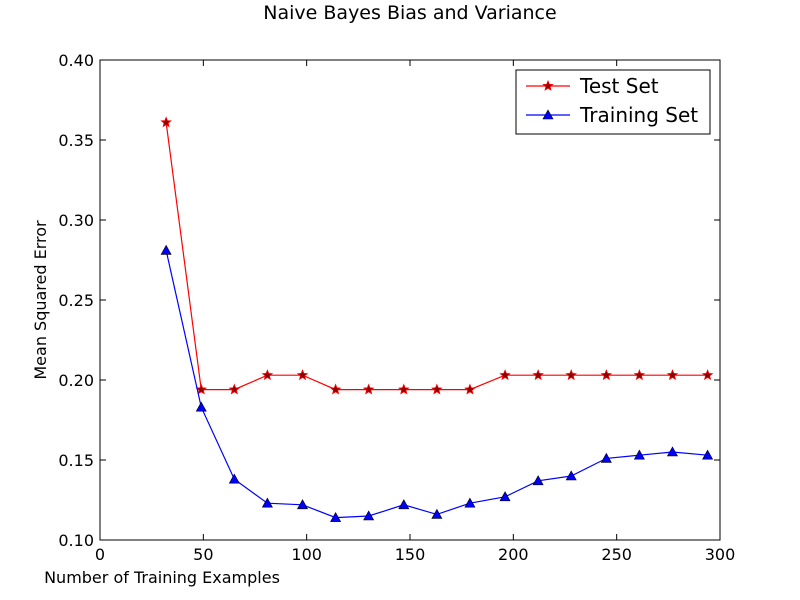 The height and width of the screenshot is (600, 800). What do you see at coordinates (306, 554) in the screenshot?
I see `x-tick-label: 100` at bounding box center [306, 554].